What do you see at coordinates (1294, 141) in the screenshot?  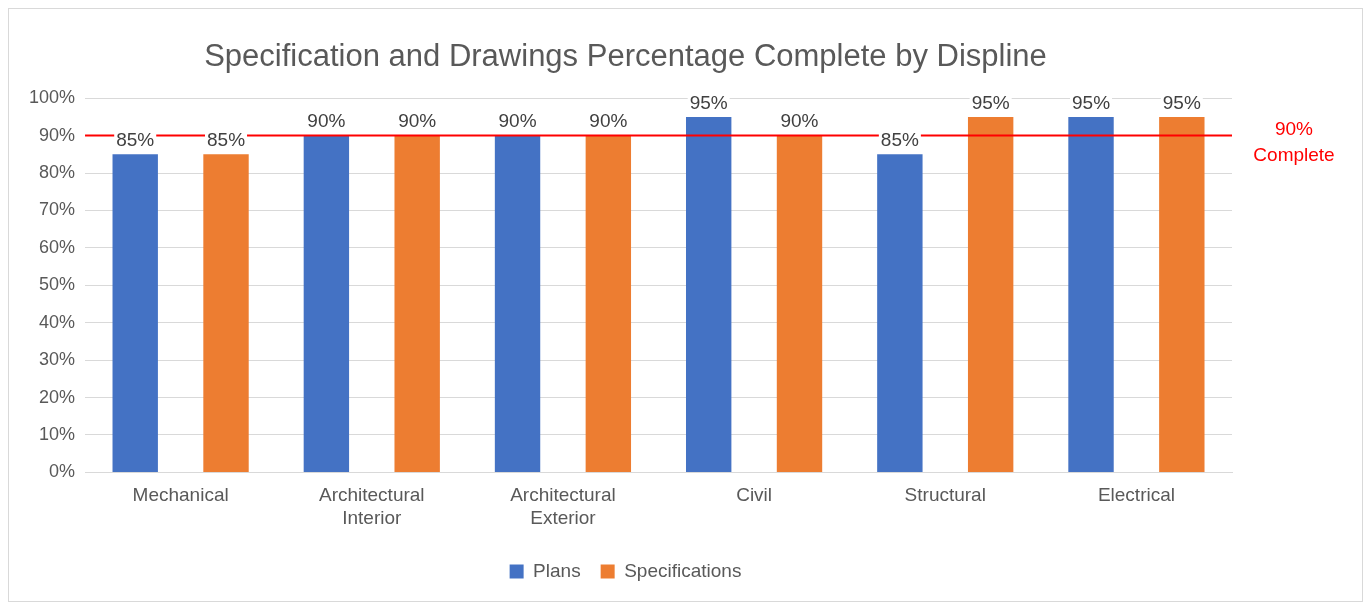 I see `ref-line-label: 90% Complete` at bounding box center [1294, 141].